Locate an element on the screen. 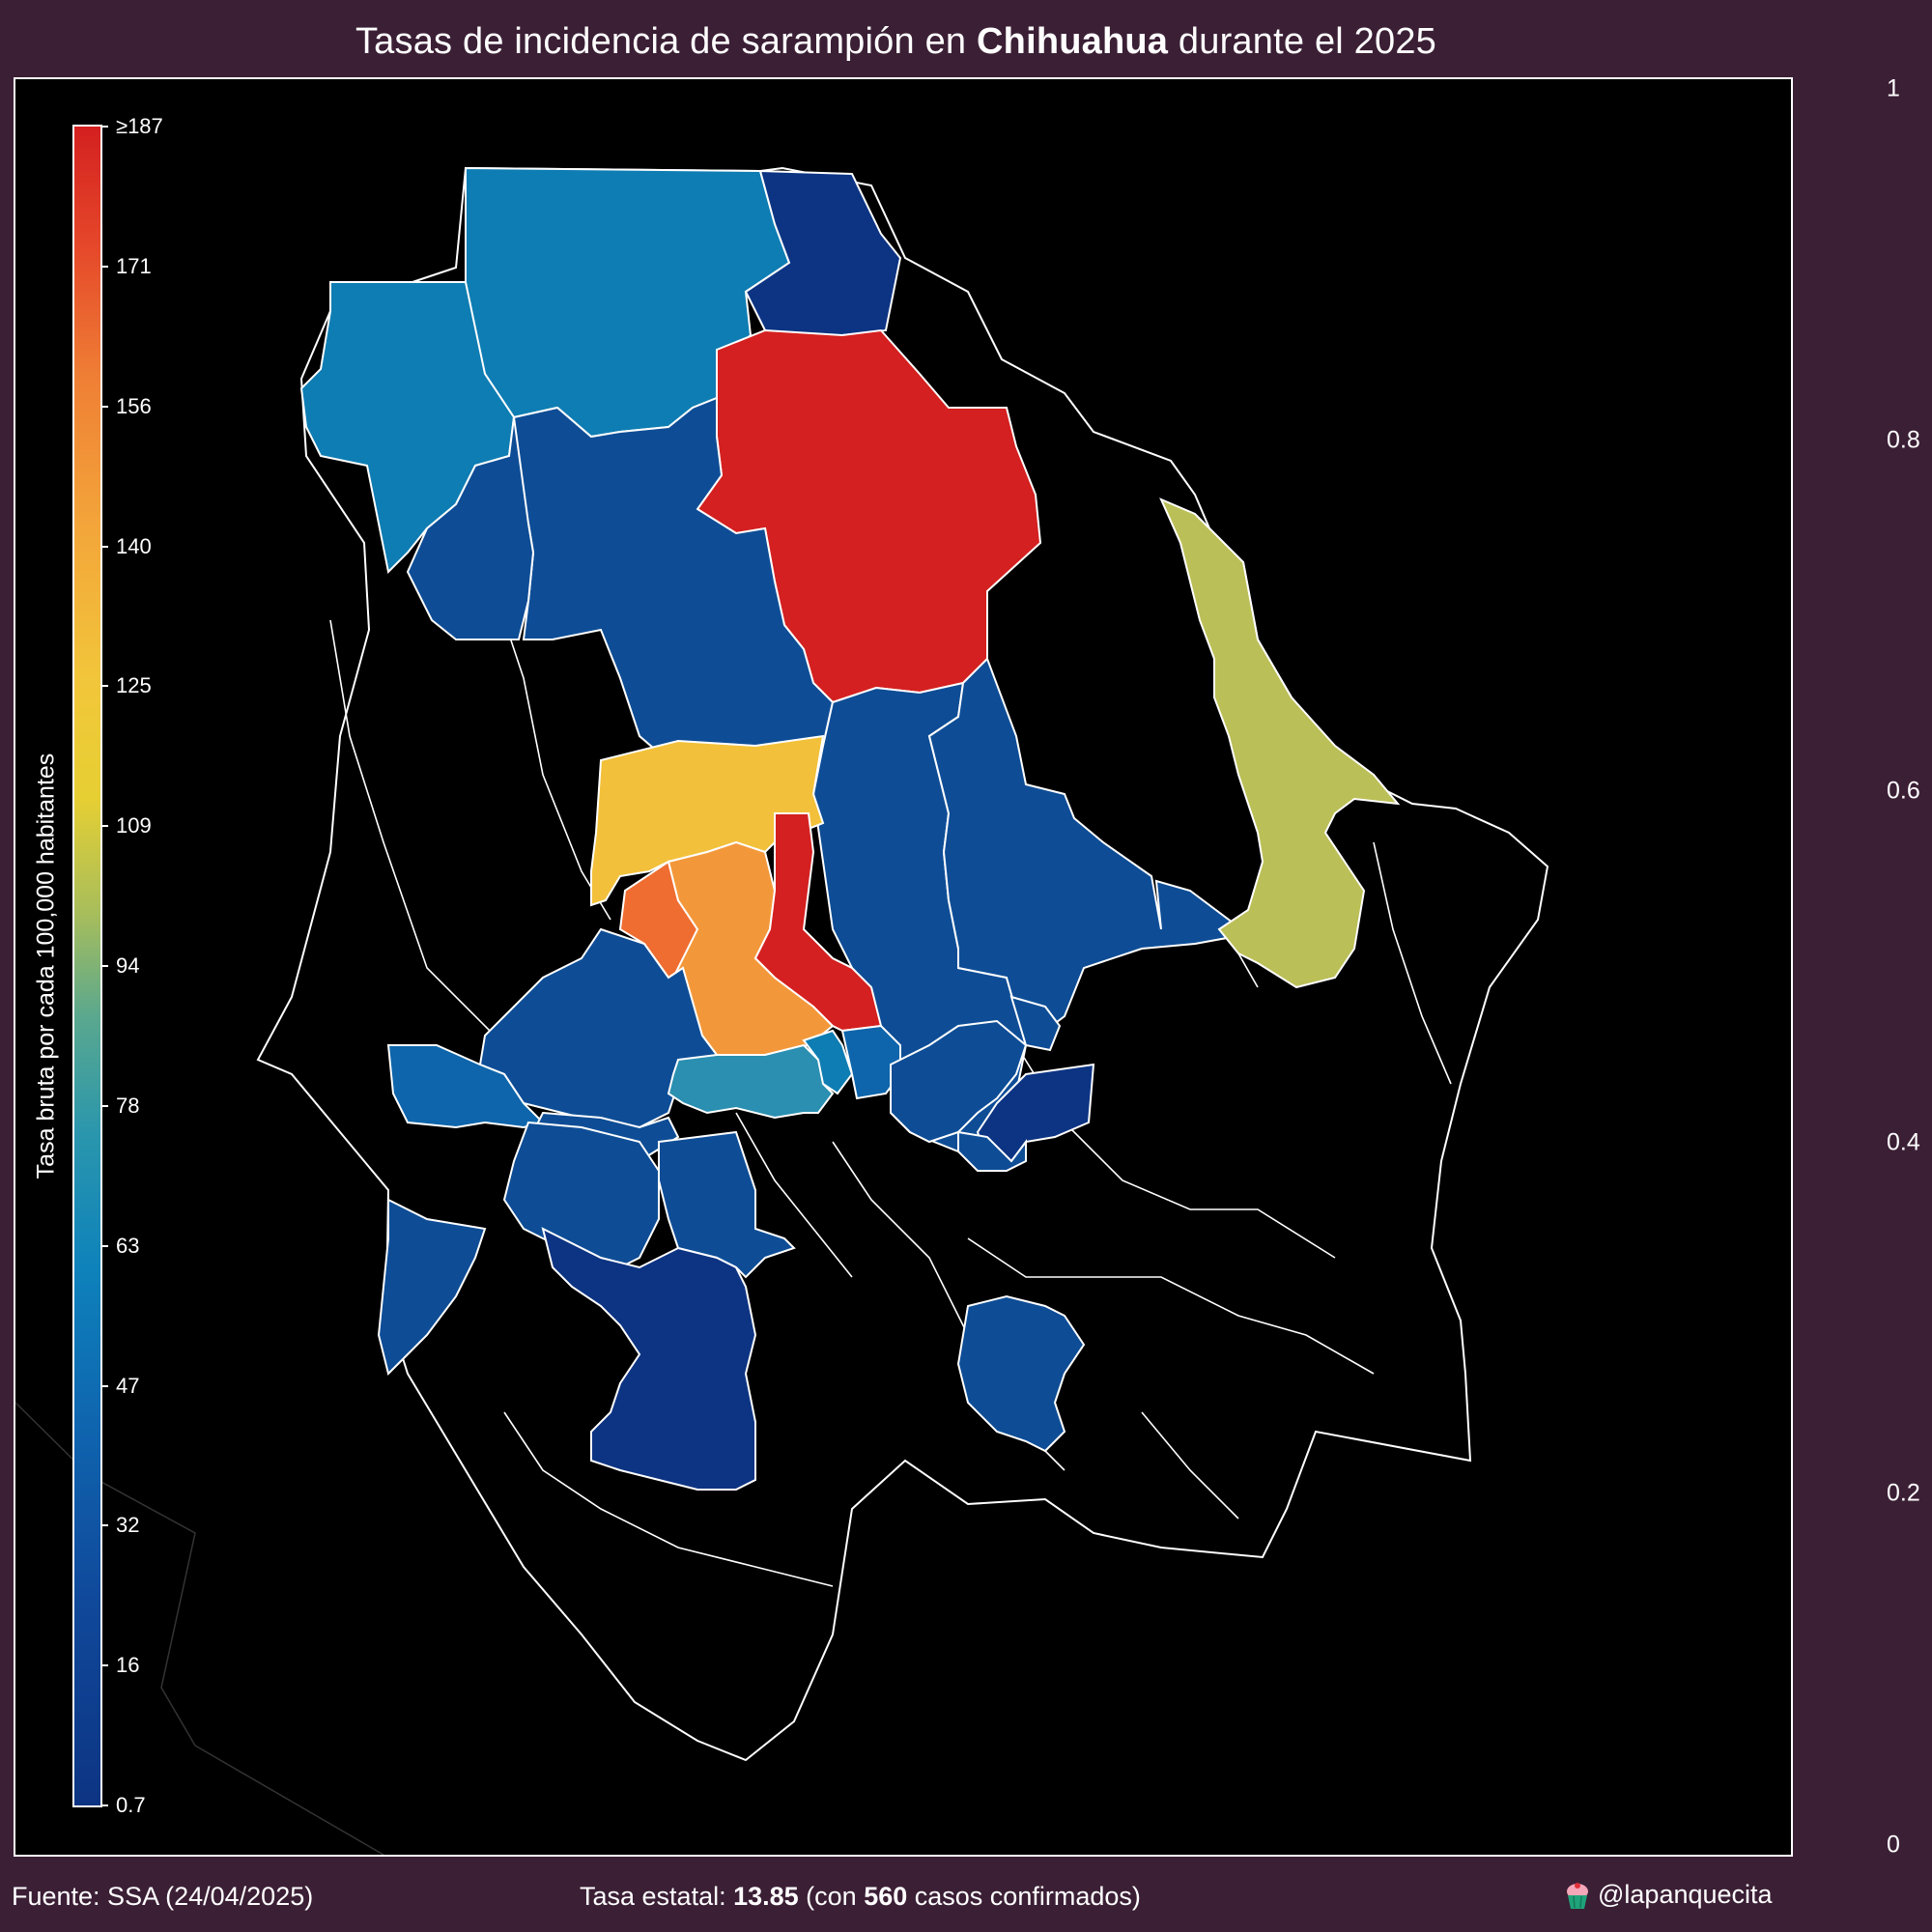 The width and height of the screenshot is (1932, 1932). handle-text: @lapanquecita is located at coordinates (1685, 1894).